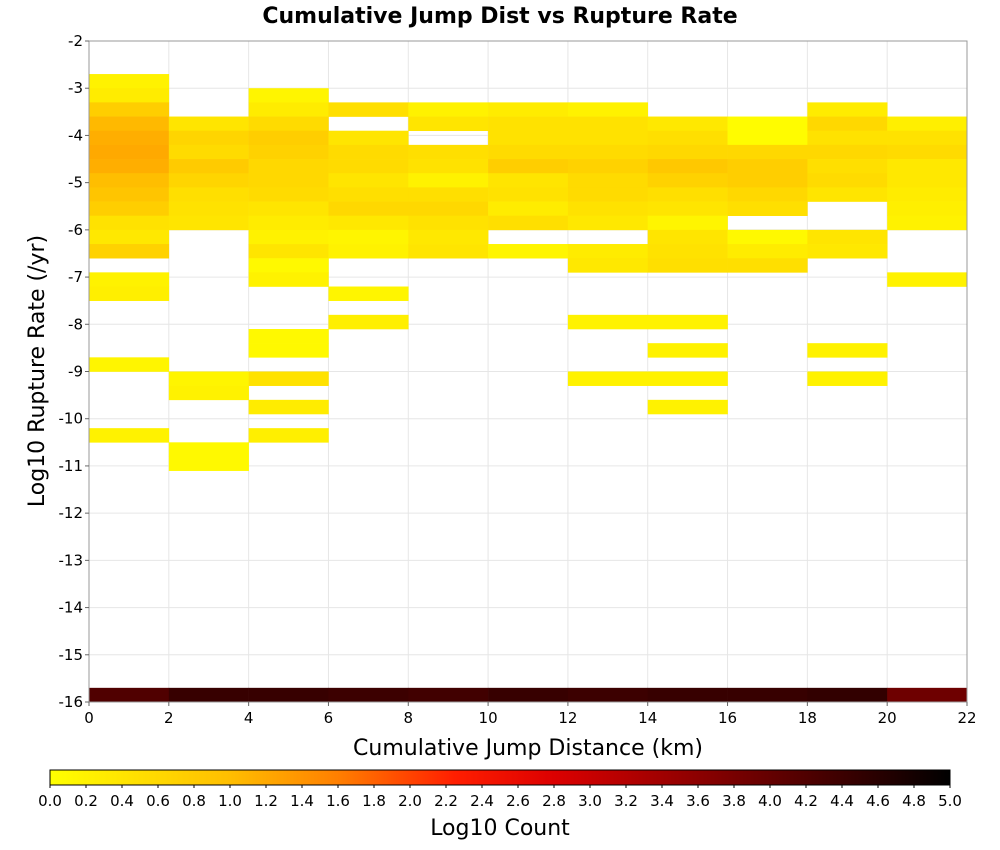  I want to click on x-tick-label: 6, so click(329, 718).